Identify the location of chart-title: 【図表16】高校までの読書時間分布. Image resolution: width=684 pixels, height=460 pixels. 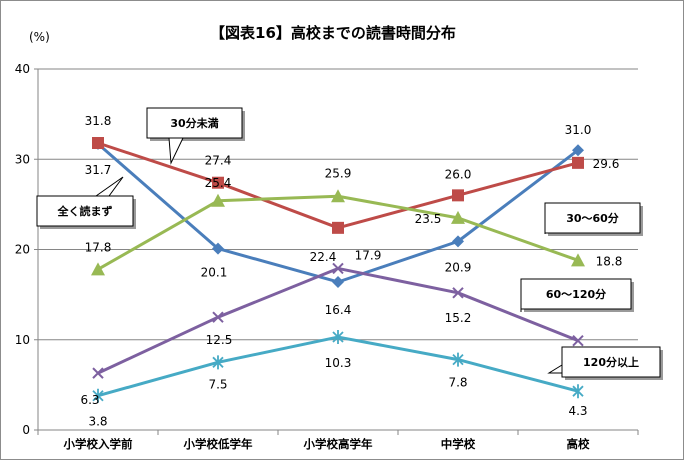
(333, 33).